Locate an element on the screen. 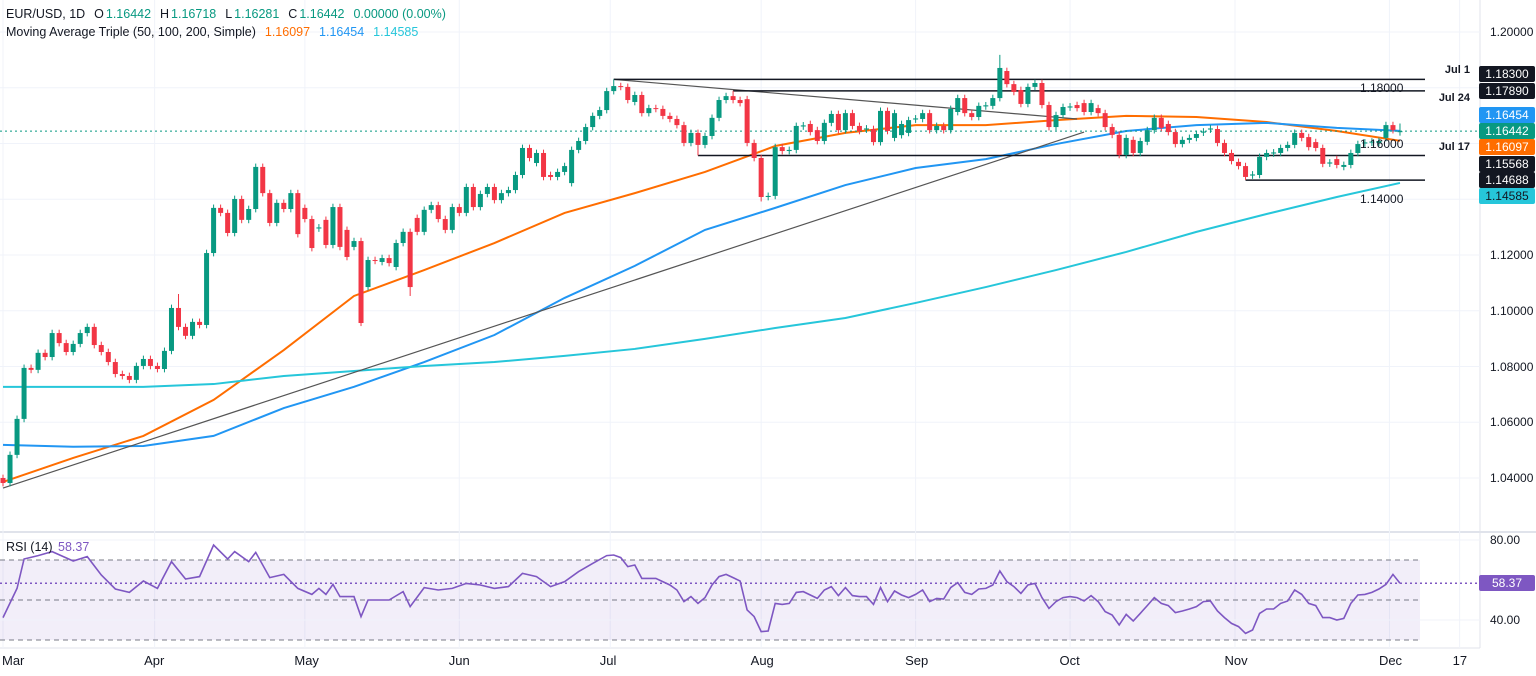 This screenshot has width=1536, height=676. rsi-tick-label: 40.00 is located at coordinates (1505, 620).